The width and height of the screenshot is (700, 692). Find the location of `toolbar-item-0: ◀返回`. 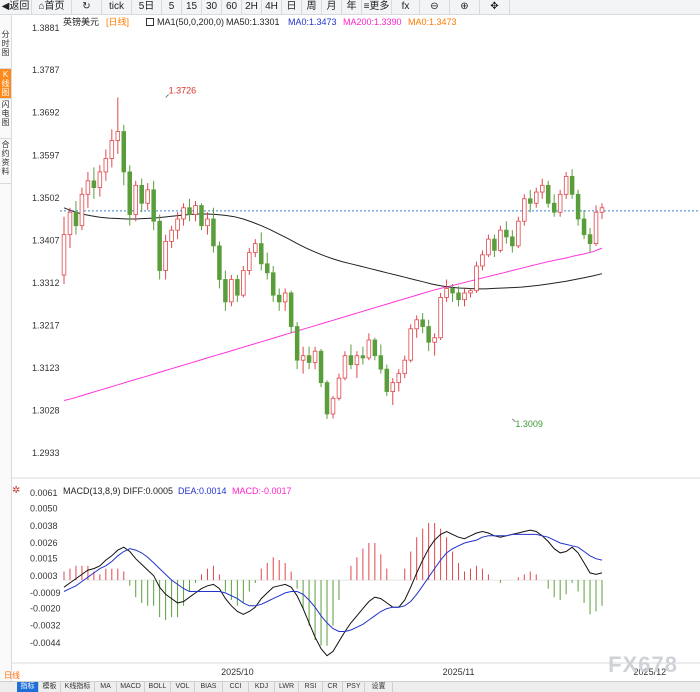

toolbar-item-0: ◀返回 is located at coordinates (16, 7).